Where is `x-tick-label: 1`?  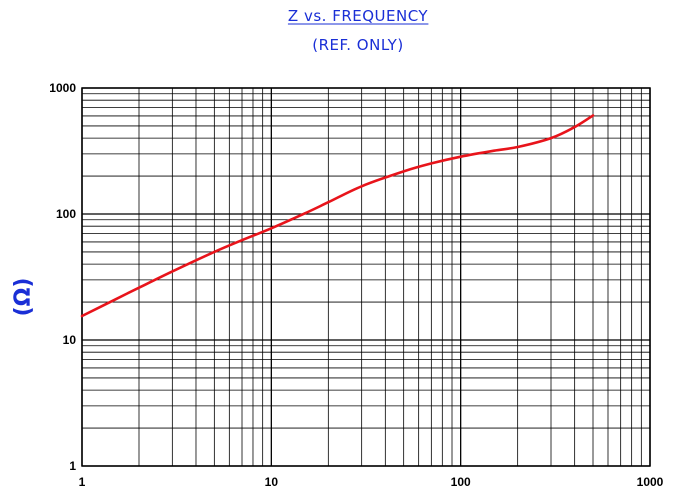 x-tick-label: 1 is located at coordinates (82, 482).